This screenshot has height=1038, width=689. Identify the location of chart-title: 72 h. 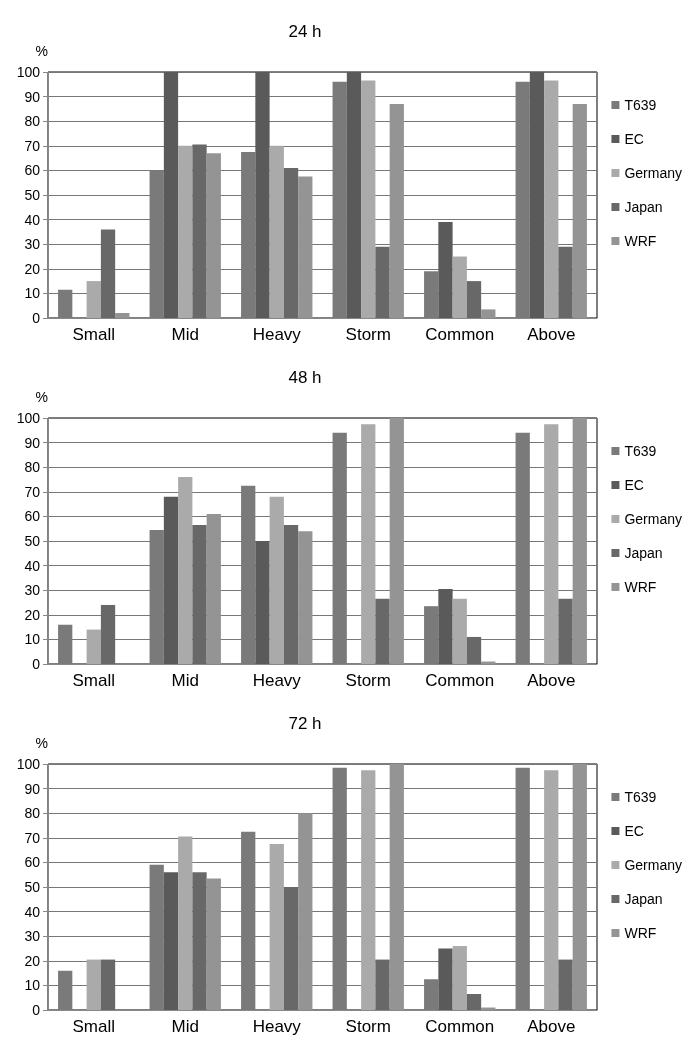
(305, 723).